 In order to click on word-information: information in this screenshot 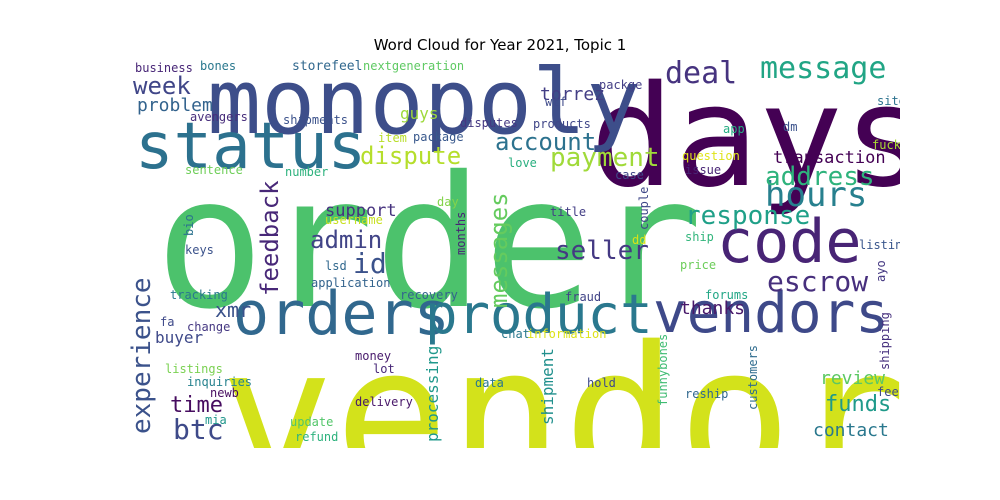, I will do `click(567, 334)`.